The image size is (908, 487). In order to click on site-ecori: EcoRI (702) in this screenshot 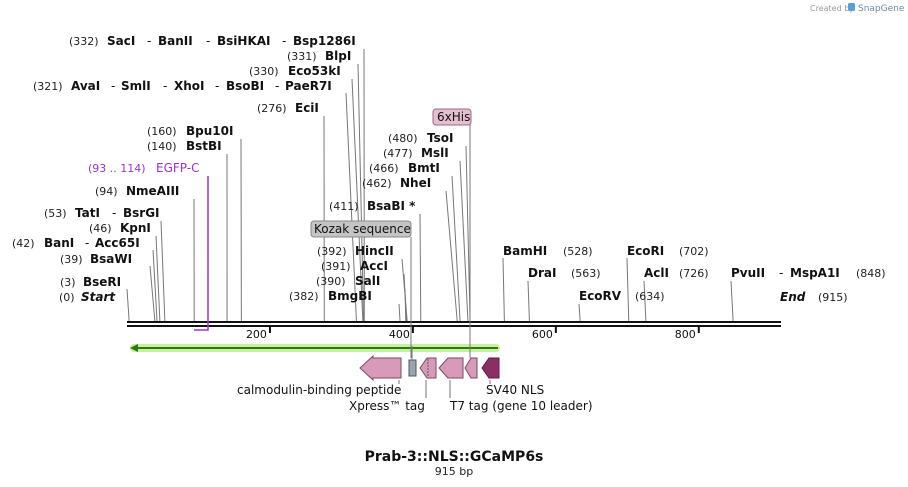, I will do `click(668, 251)`.